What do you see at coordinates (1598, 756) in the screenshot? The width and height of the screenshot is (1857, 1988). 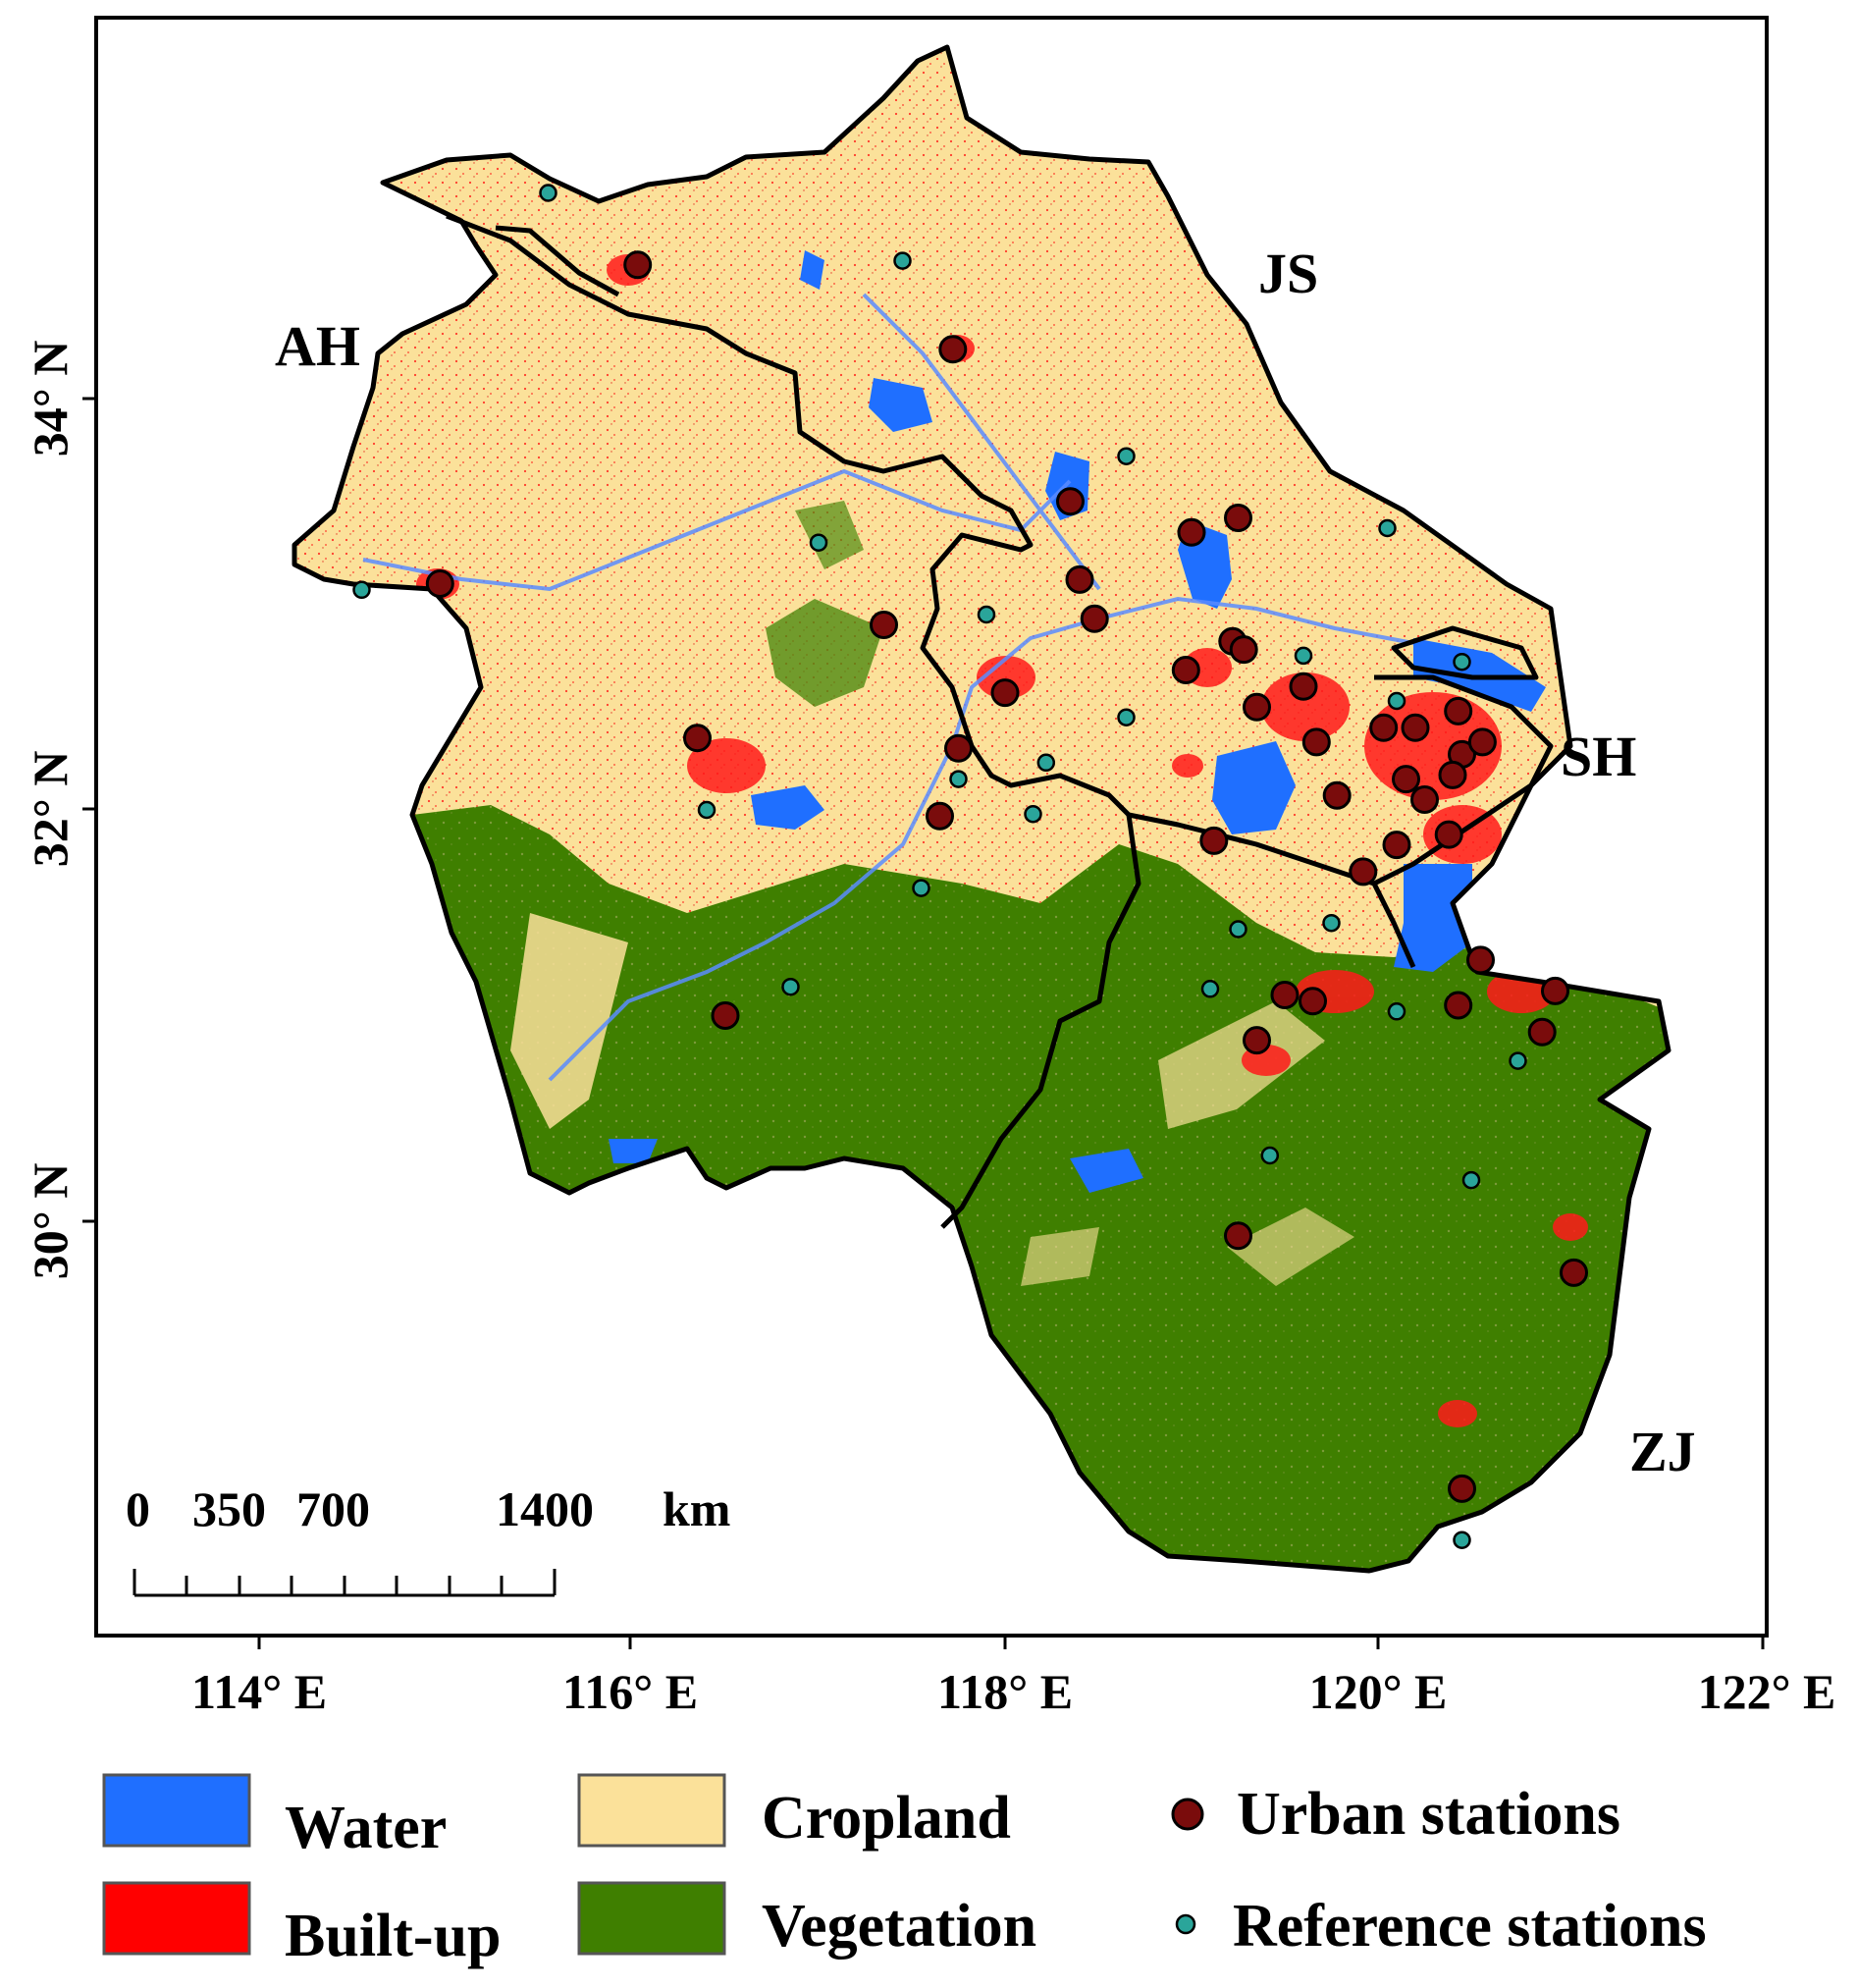 I see `region-label-sh: SH` at bounding box center [1598, 756].